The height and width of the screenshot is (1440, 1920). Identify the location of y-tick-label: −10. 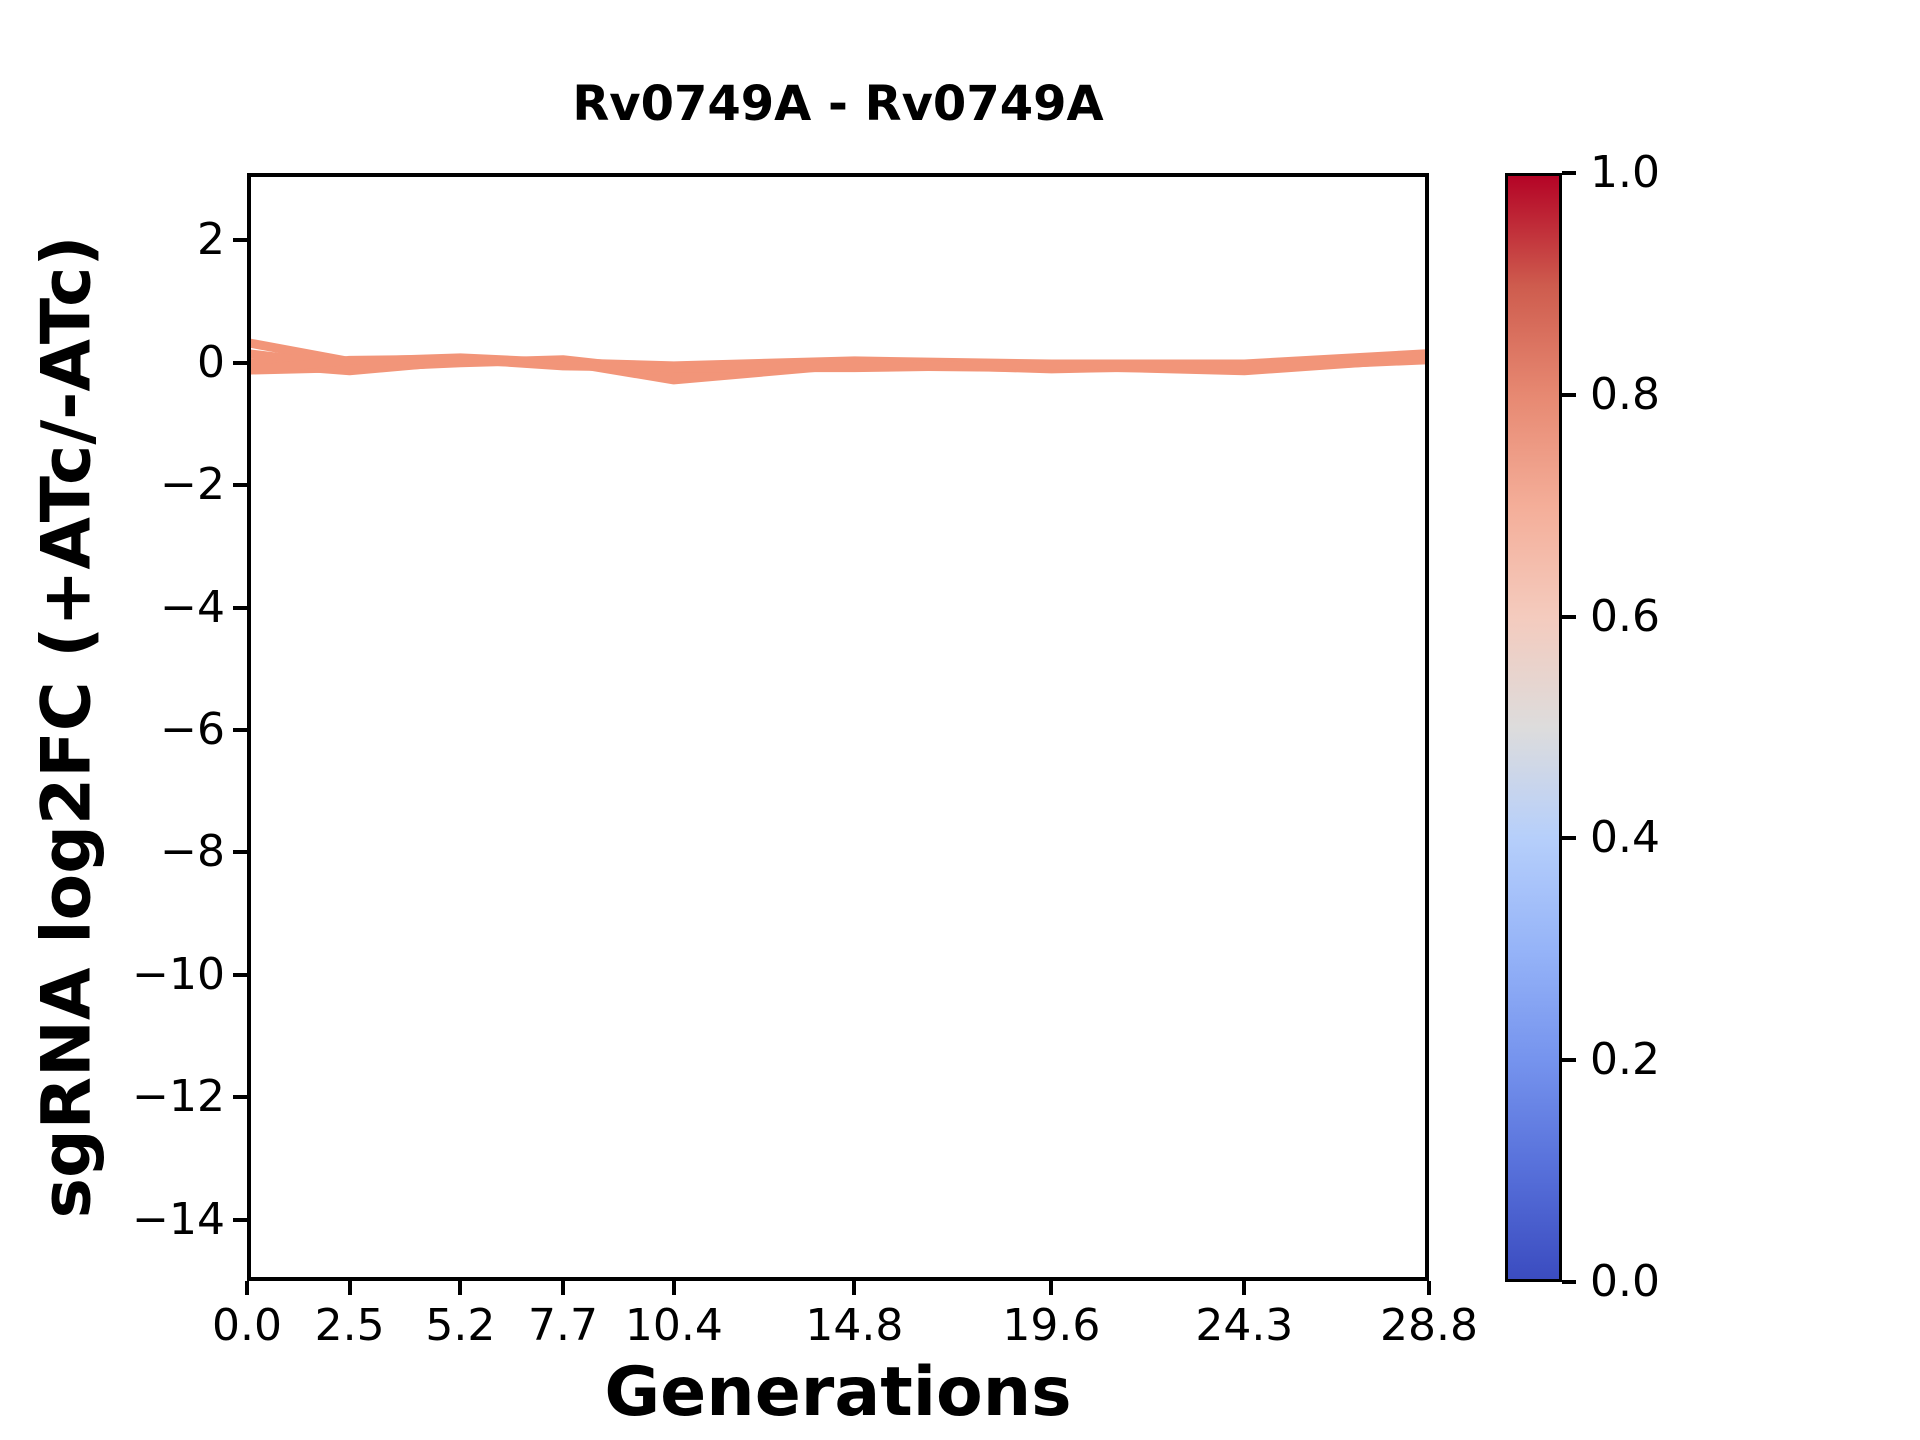
(178, 974).